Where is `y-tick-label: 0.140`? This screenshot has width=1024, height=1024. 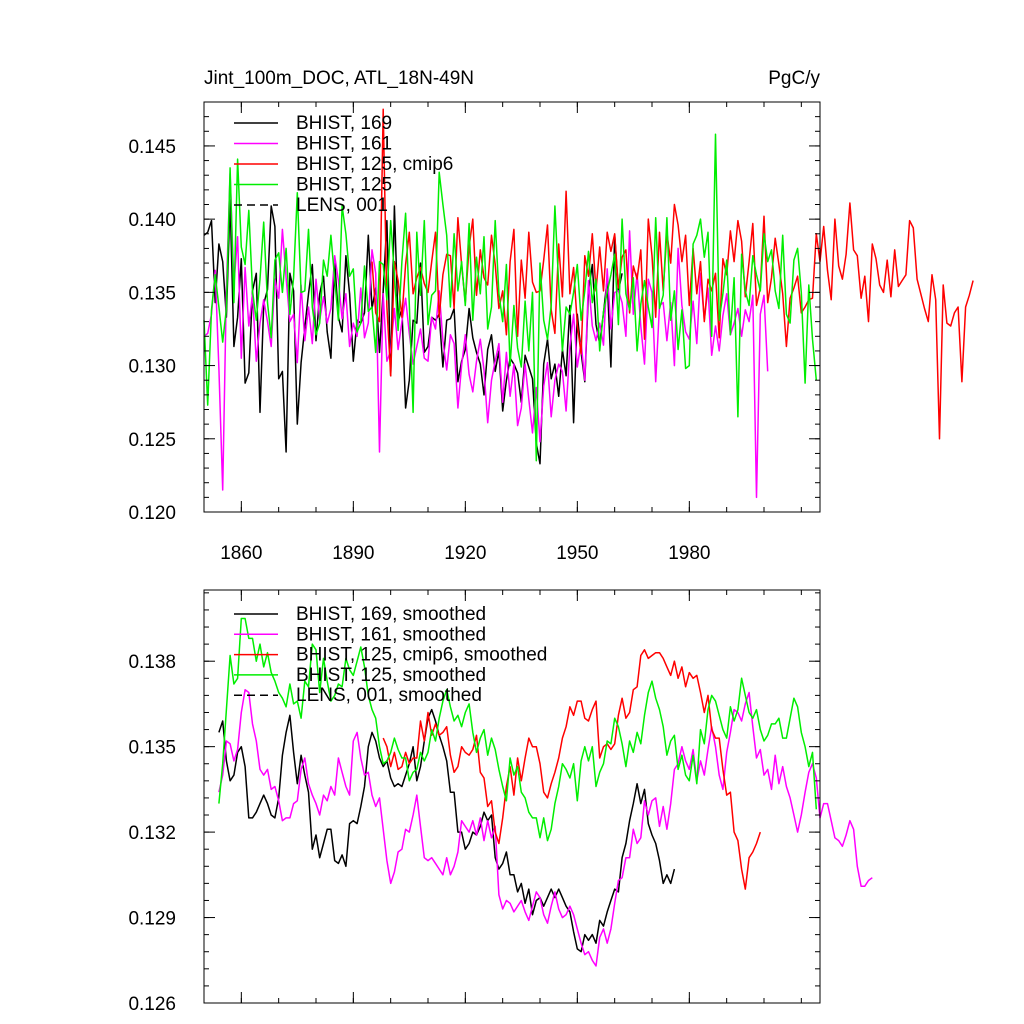 y-tick-label: 0.140 is located at coordinates (152, 220).